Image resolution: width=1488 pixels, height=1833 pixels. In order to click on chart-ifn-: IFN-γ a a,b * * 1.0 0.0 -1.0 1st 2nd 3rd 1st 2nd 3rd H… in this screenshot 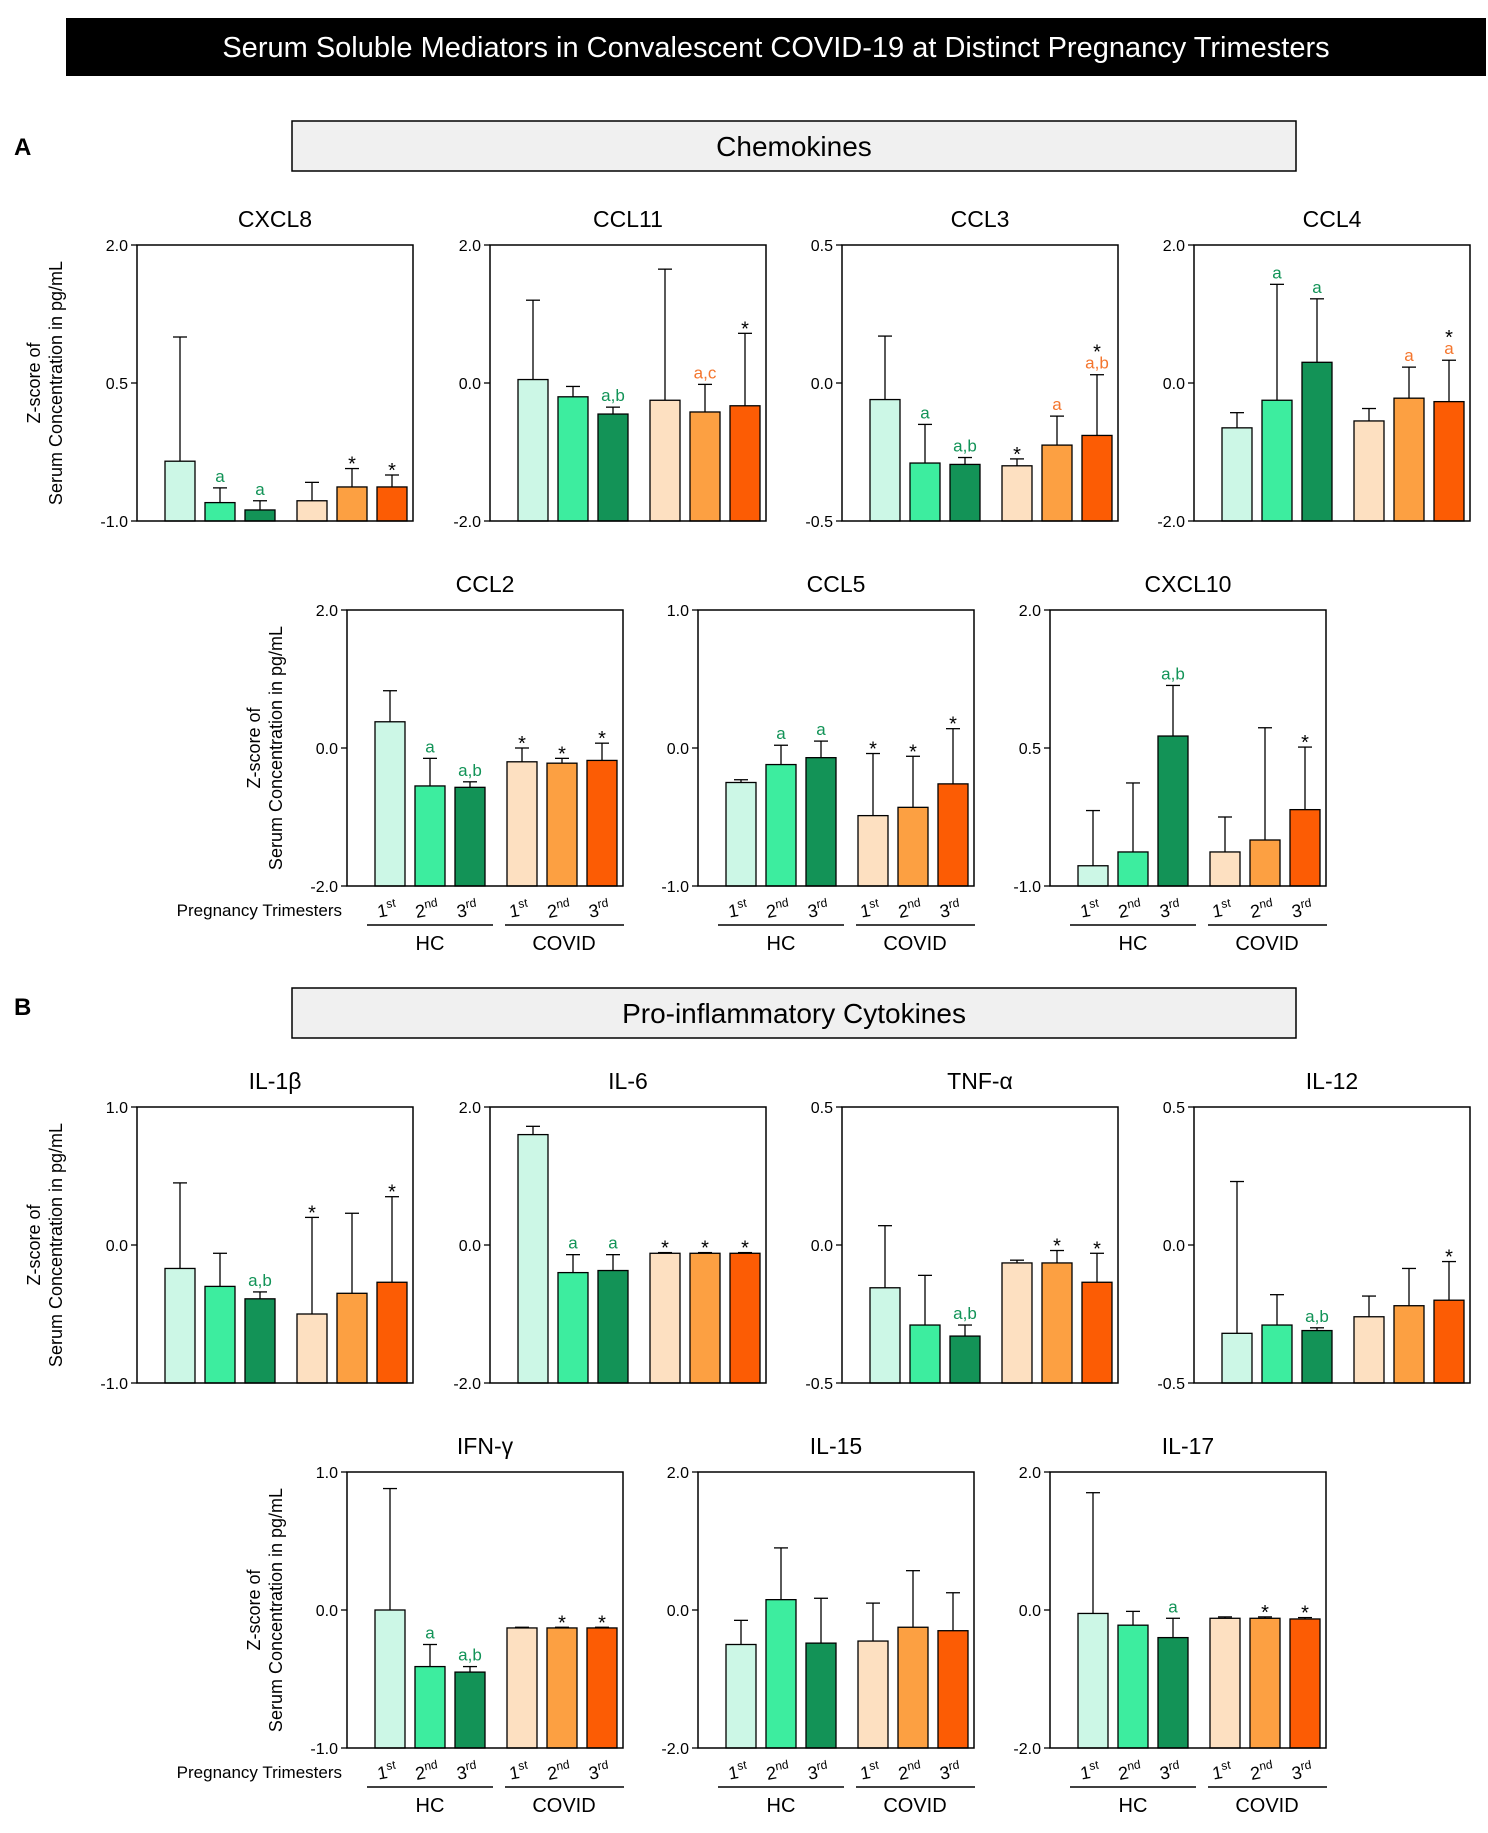, I will do `click(400, 1625)`.